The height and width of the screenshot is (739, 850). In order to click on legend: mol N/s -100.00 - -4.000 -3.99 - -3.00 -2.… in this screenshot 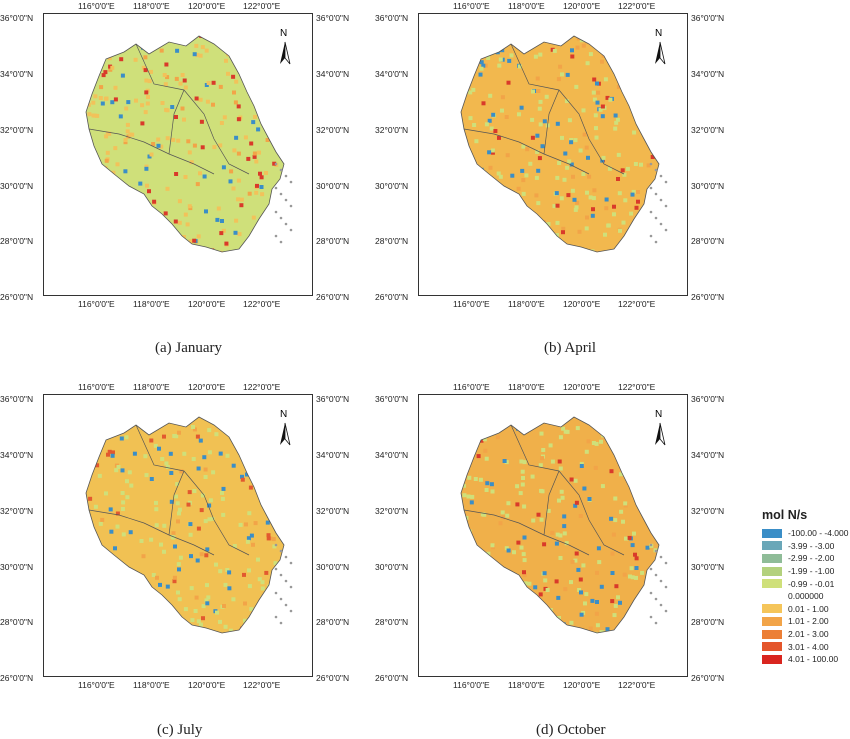, I will do `click(806, 587)`.